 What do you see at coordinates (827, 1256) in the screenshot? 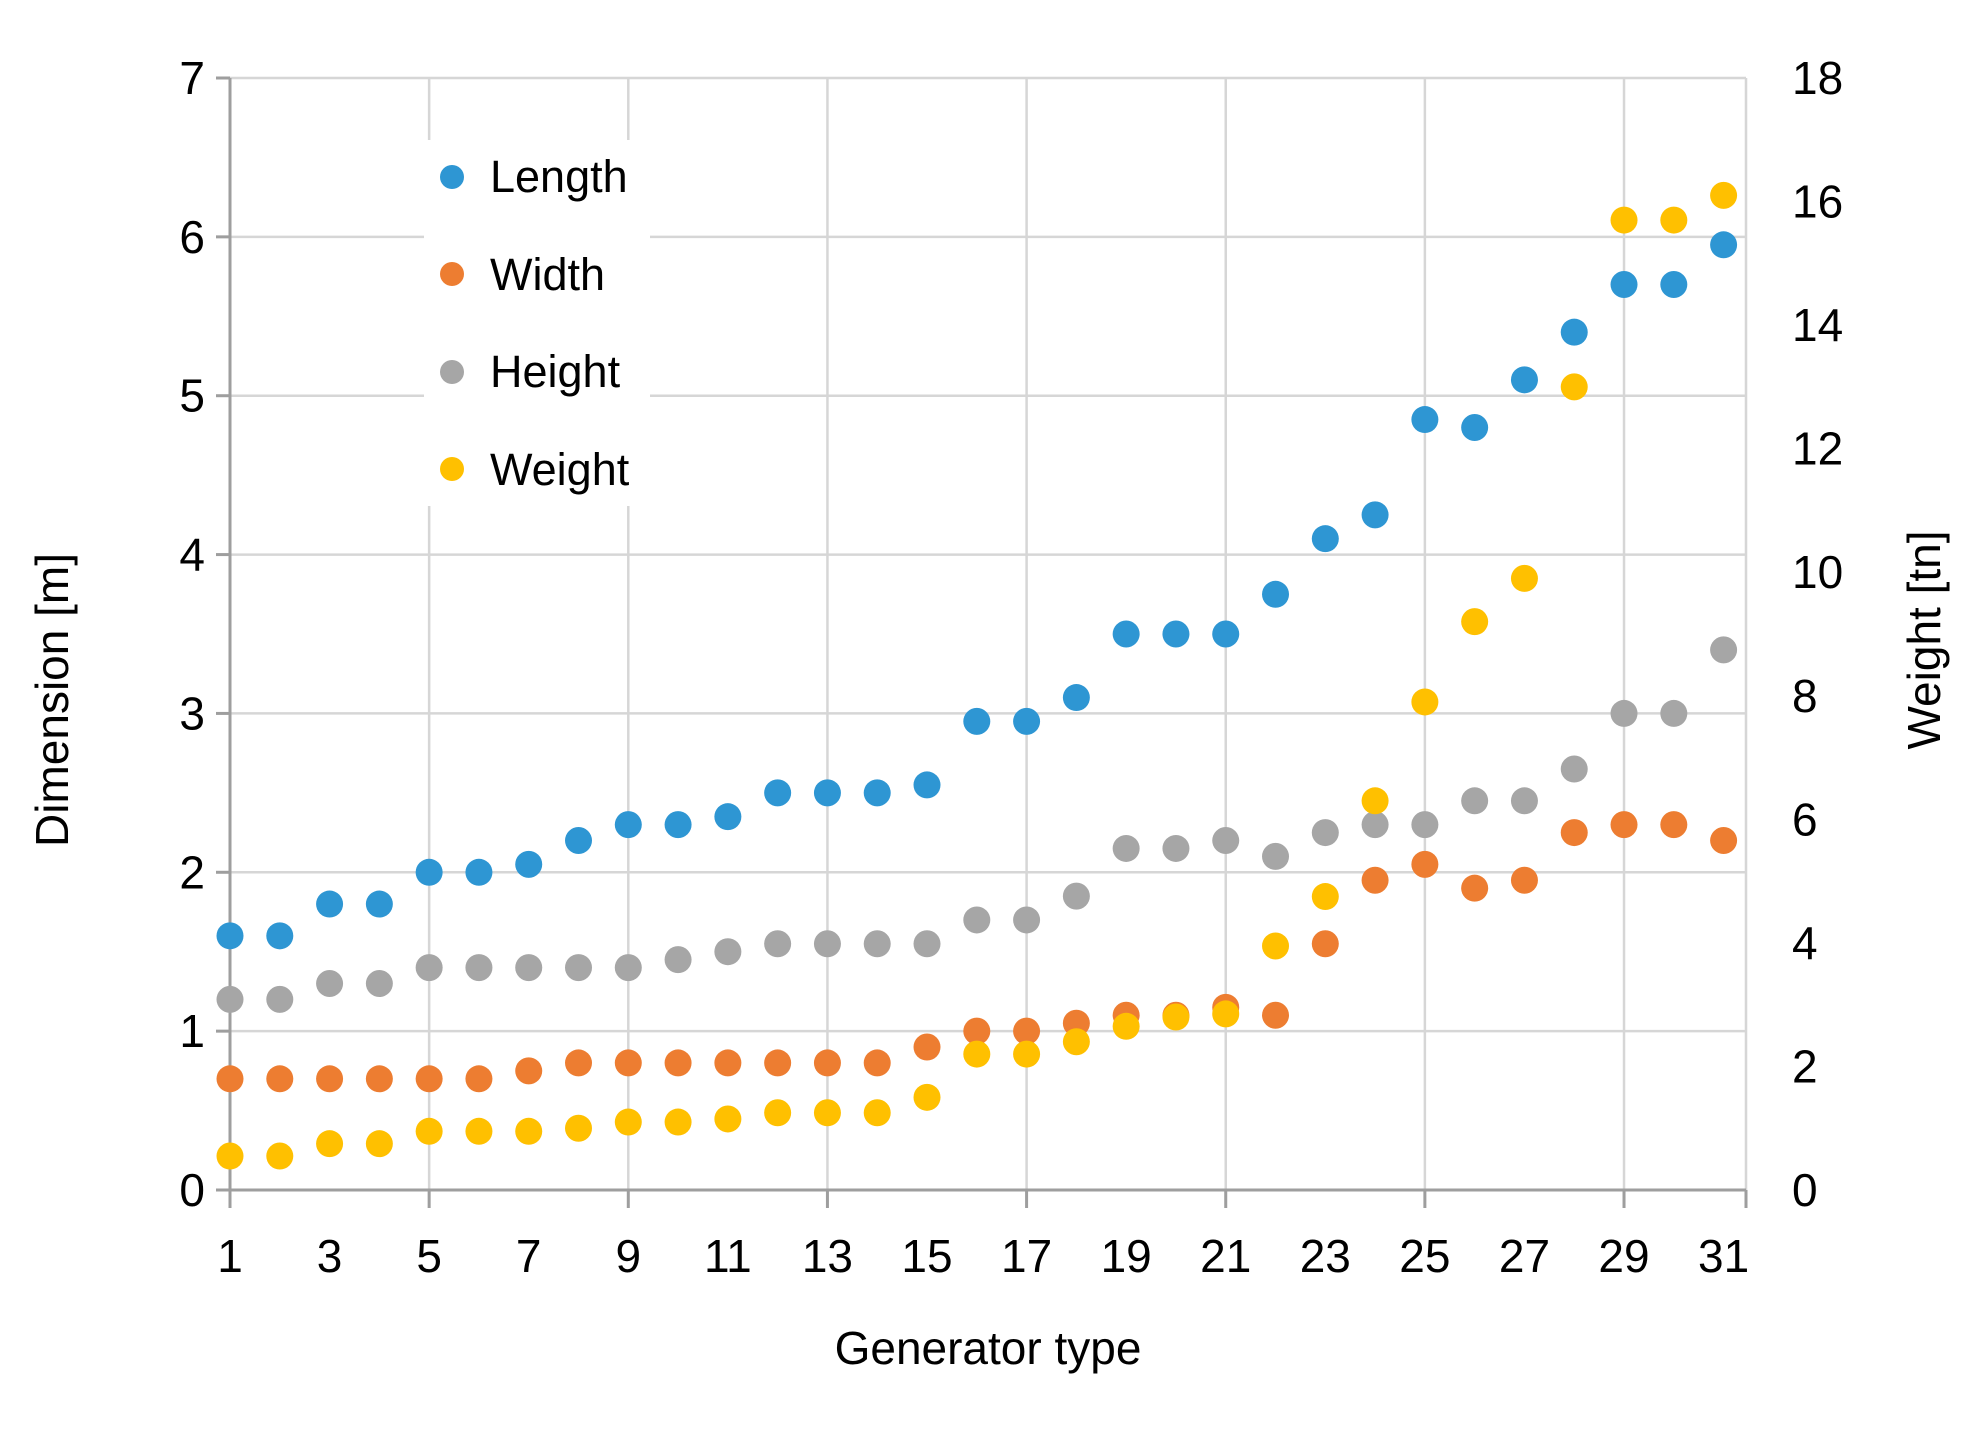
I see `x-tick-label: 13` at bounding box center [827, 1256].